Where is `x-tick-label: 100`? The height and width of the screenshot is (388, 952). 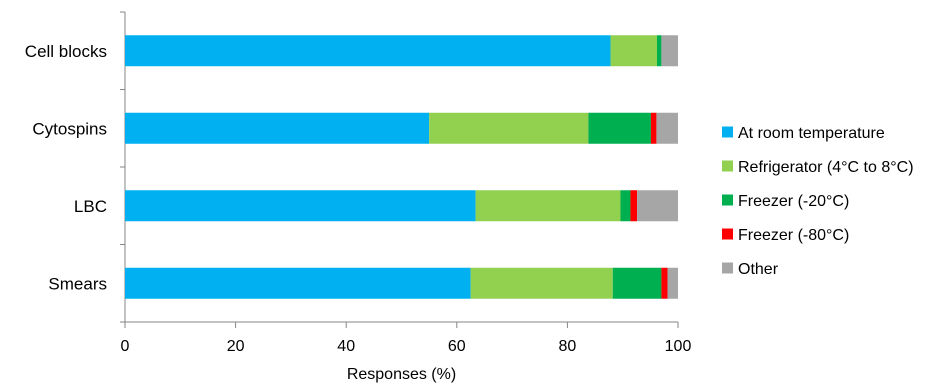 x-tick-label: 100 is located at coordinates (678, 346).